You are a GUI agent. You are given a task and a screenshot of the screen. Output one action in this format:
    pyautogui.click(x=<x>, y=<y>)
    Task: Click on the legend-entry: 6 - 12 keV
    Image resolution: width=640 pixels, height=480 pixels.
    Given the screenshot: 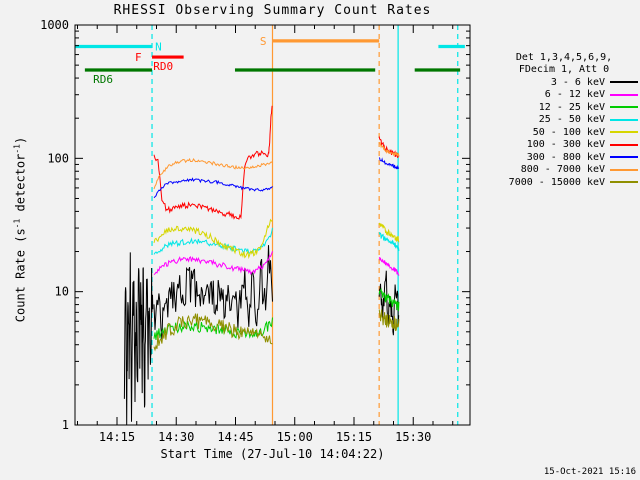 What is the action you would take?
    pyautogui.click(x=564, y=95)
    